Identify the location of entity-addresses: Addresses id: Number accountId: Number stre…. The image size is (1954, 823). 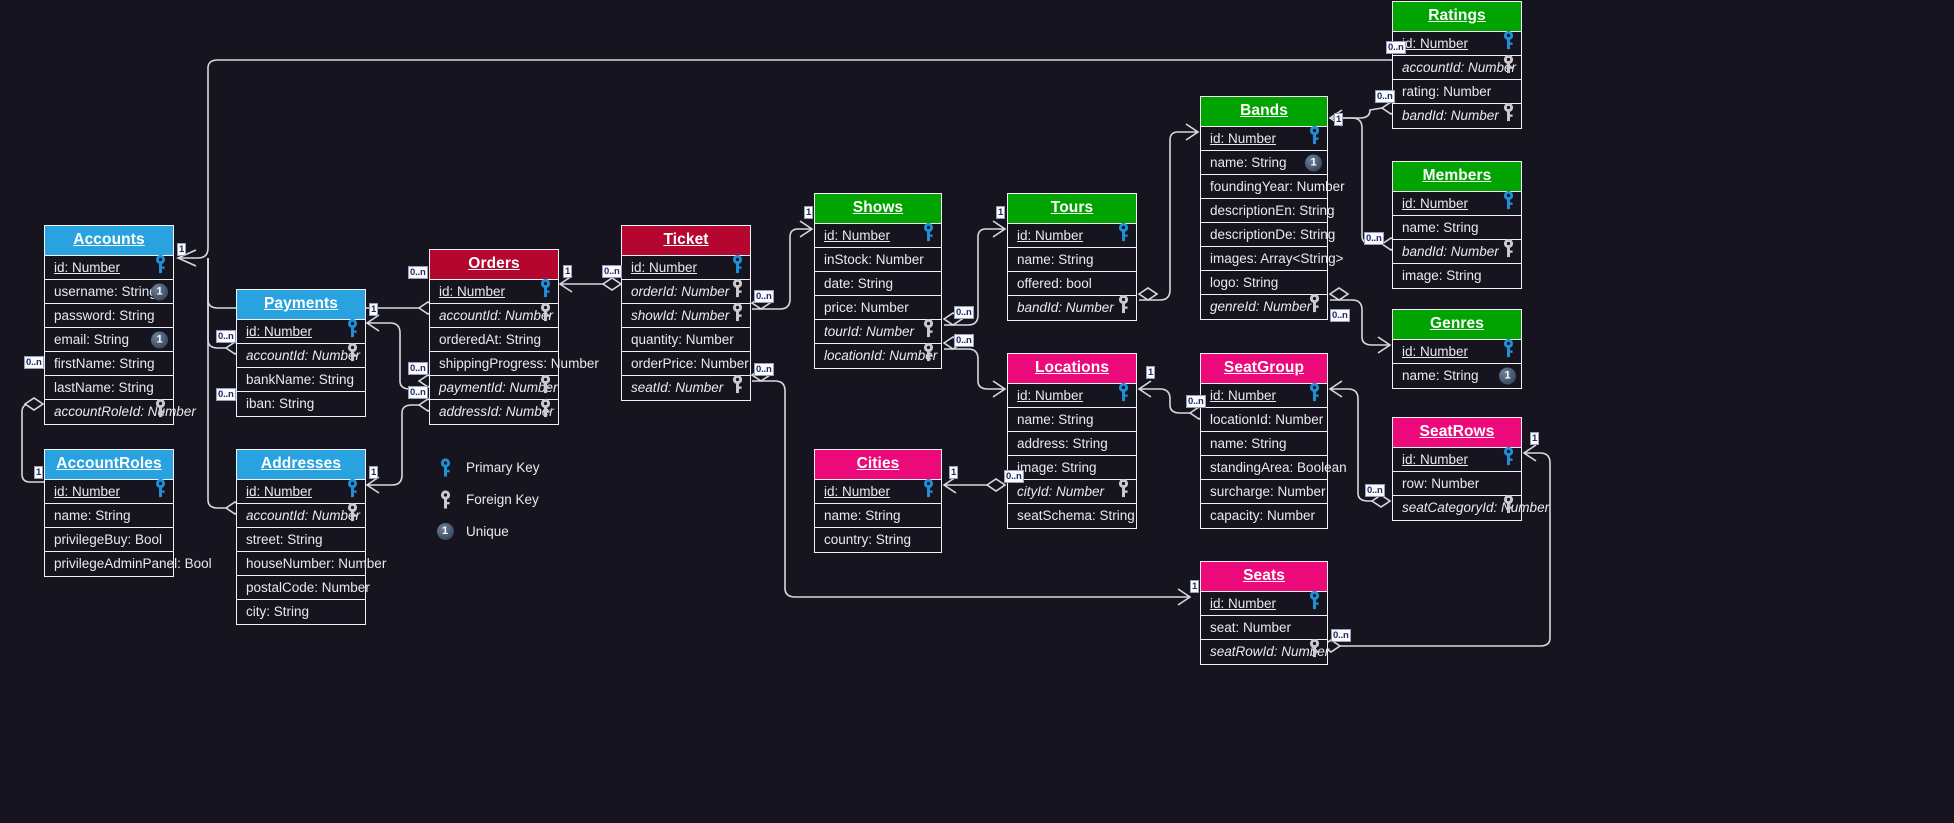
(311, 537).